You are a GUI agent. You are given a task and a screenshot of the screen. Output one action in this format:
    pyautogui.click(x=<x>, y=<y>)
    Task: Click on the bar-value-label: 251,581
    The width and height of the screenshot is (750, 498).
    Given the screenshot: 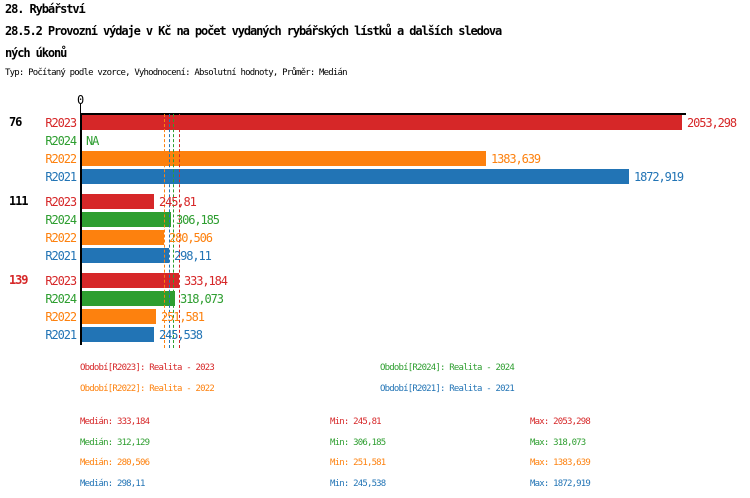 What is the action you would take?
    pyautogui.click(x=183, y=317)
    